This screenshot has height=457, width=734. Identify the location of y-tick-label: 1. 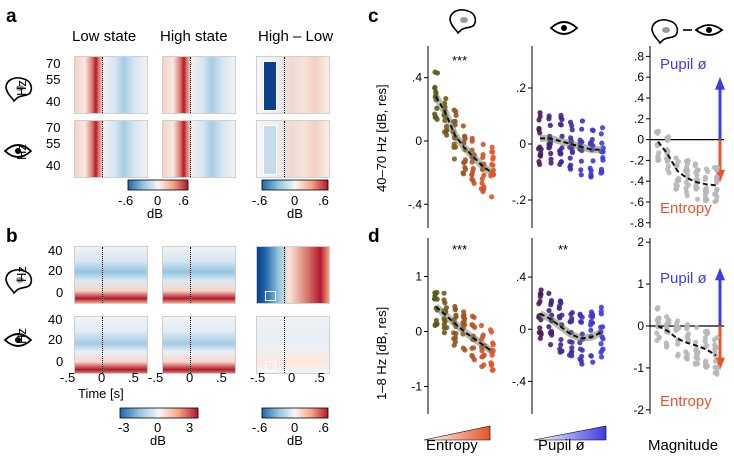
(418, 277).